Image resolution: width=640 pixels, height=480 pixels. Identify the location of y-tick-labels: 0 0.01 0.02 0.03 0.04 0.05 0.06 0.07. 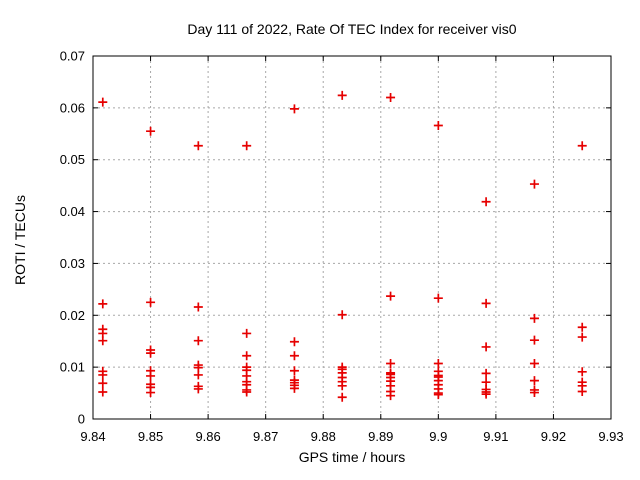
(72, 238).